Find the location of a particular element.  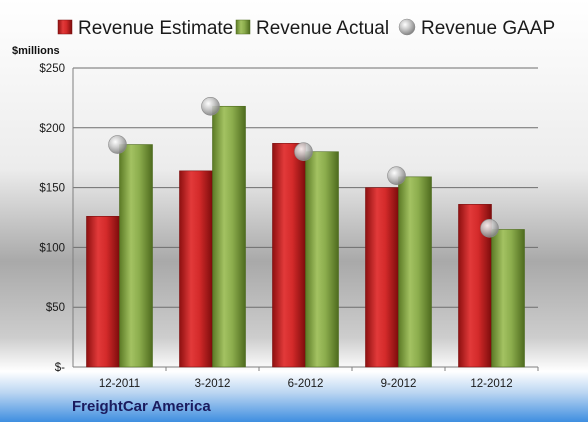

company-caption: FreightCar America is located at coordinates (141, 406).